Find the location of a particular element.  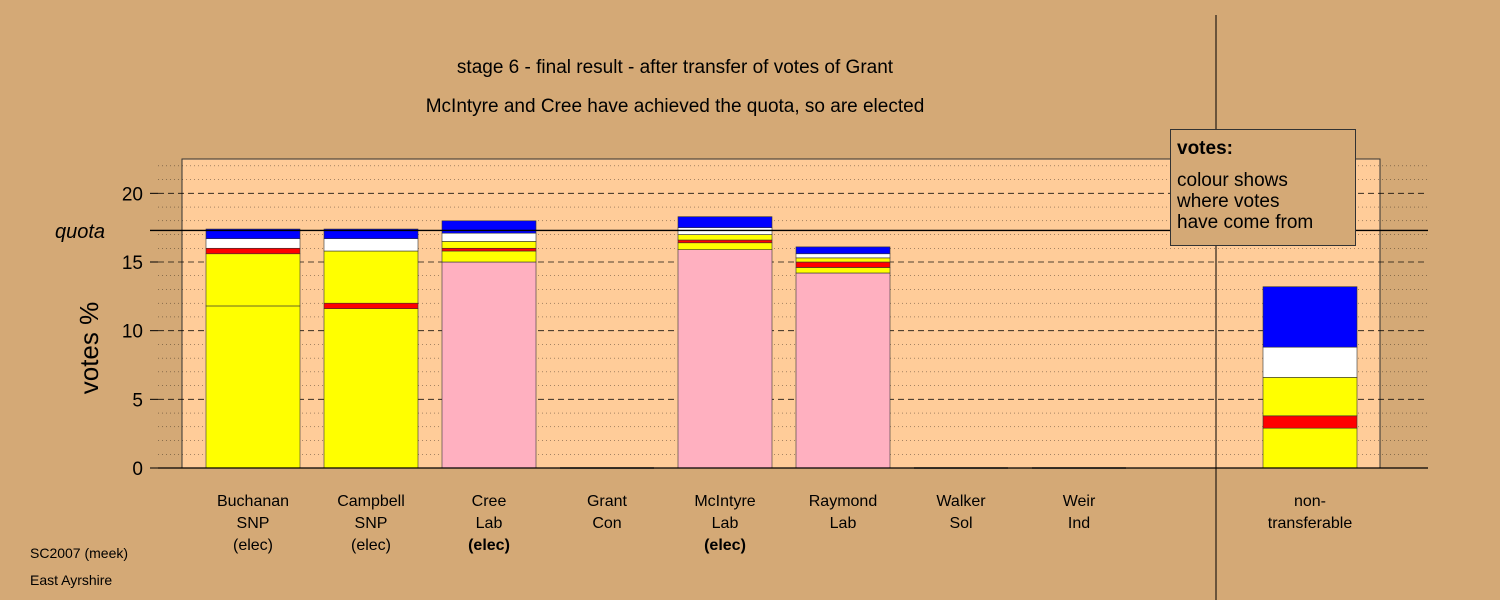

y-axis-label: votes % is located at coordinates (89, 348).